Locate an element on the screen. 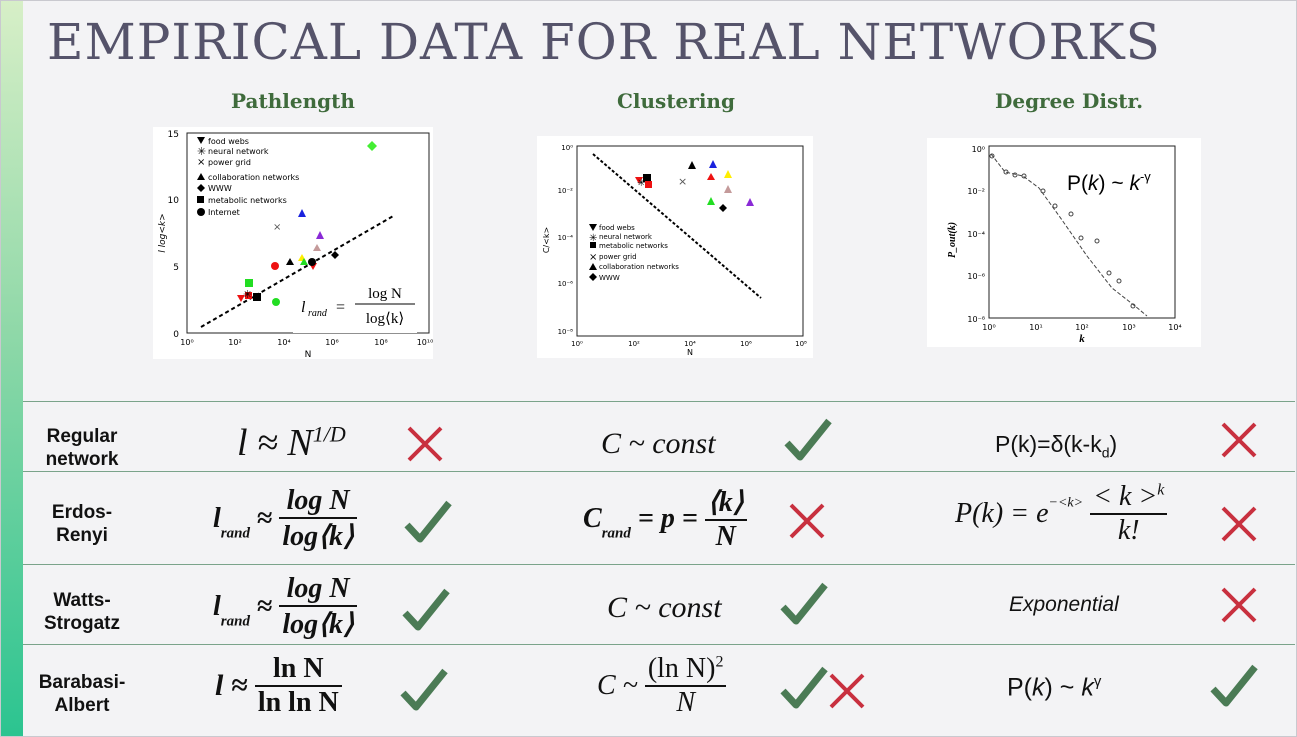 The width and height of the screenshot is (1297, 737). x-tick: 10⁶ is located at coordinates (331, 342).